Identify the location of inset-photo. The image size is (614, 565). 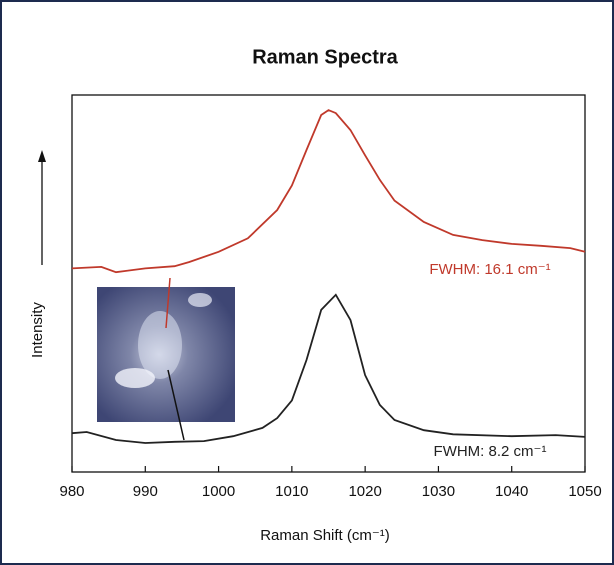
(166, 354).